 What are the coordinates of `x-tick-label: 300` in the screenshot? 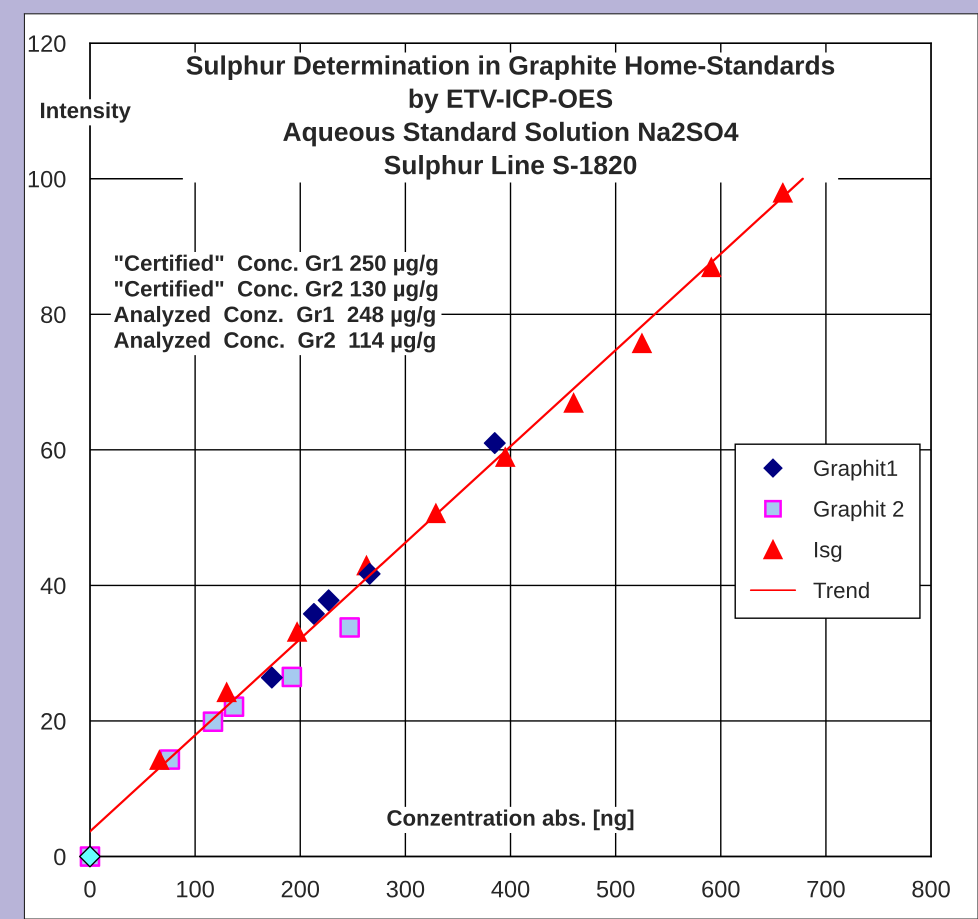 It's located at (405, 889).